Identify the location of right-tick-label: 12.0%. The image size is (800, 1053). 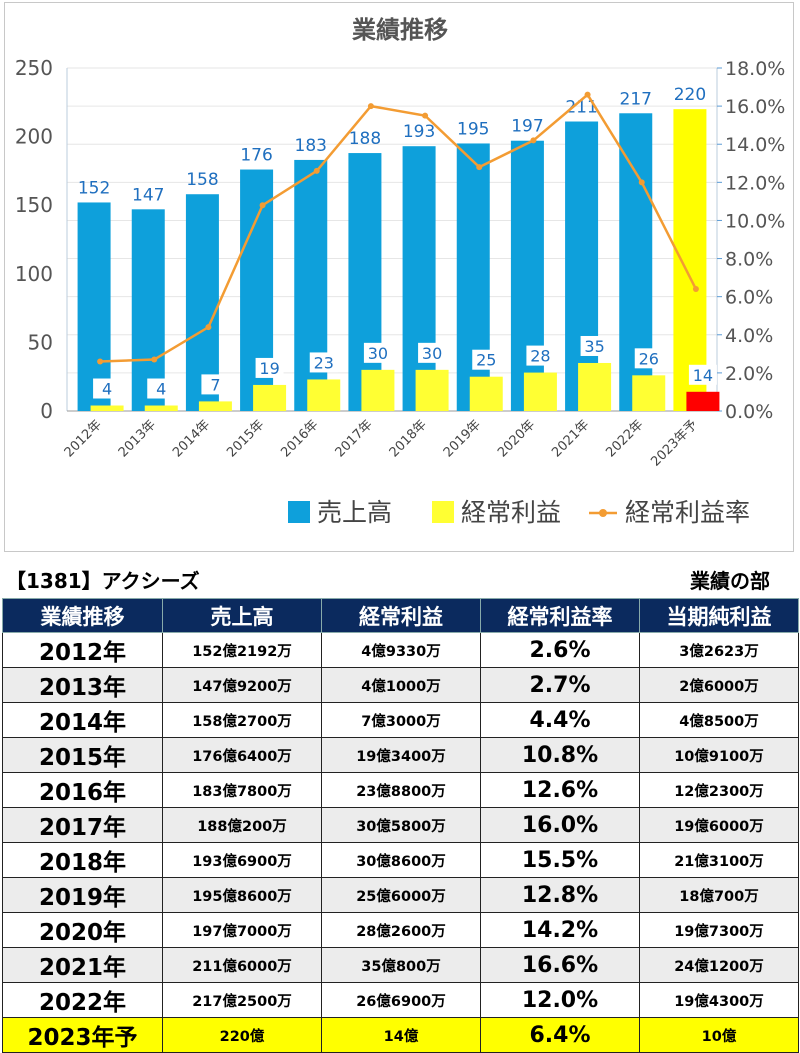
(755, 183).